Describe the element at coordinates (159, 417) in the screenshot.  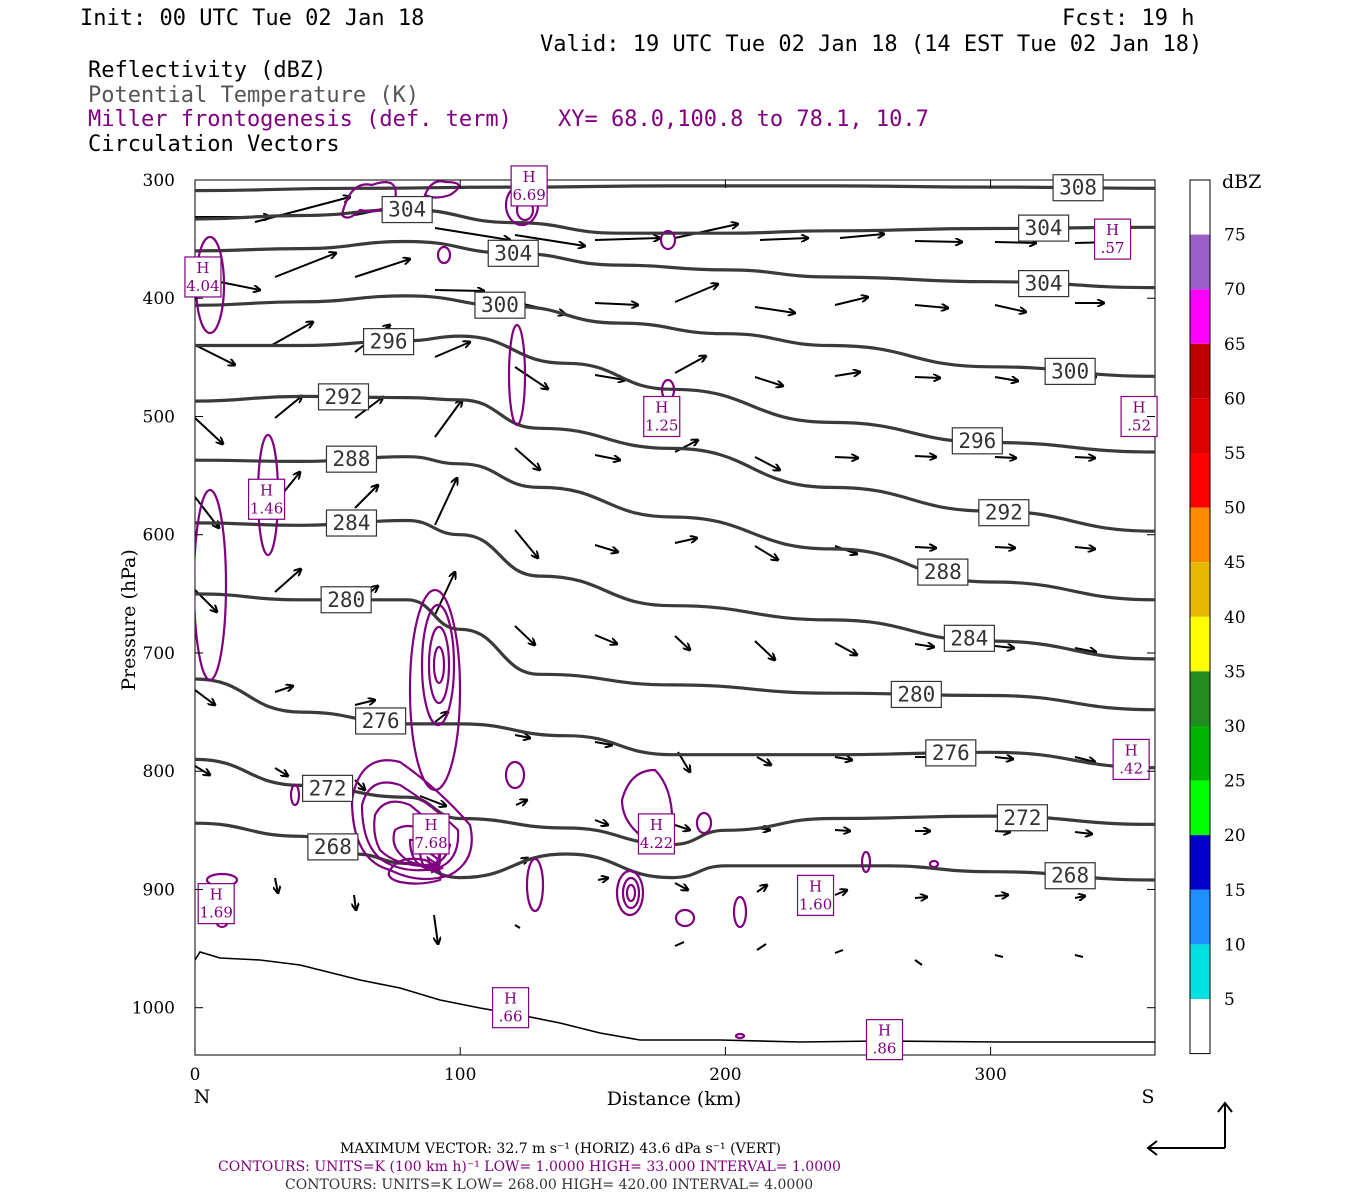
I see `pressure-tick-label: 500` at that location.